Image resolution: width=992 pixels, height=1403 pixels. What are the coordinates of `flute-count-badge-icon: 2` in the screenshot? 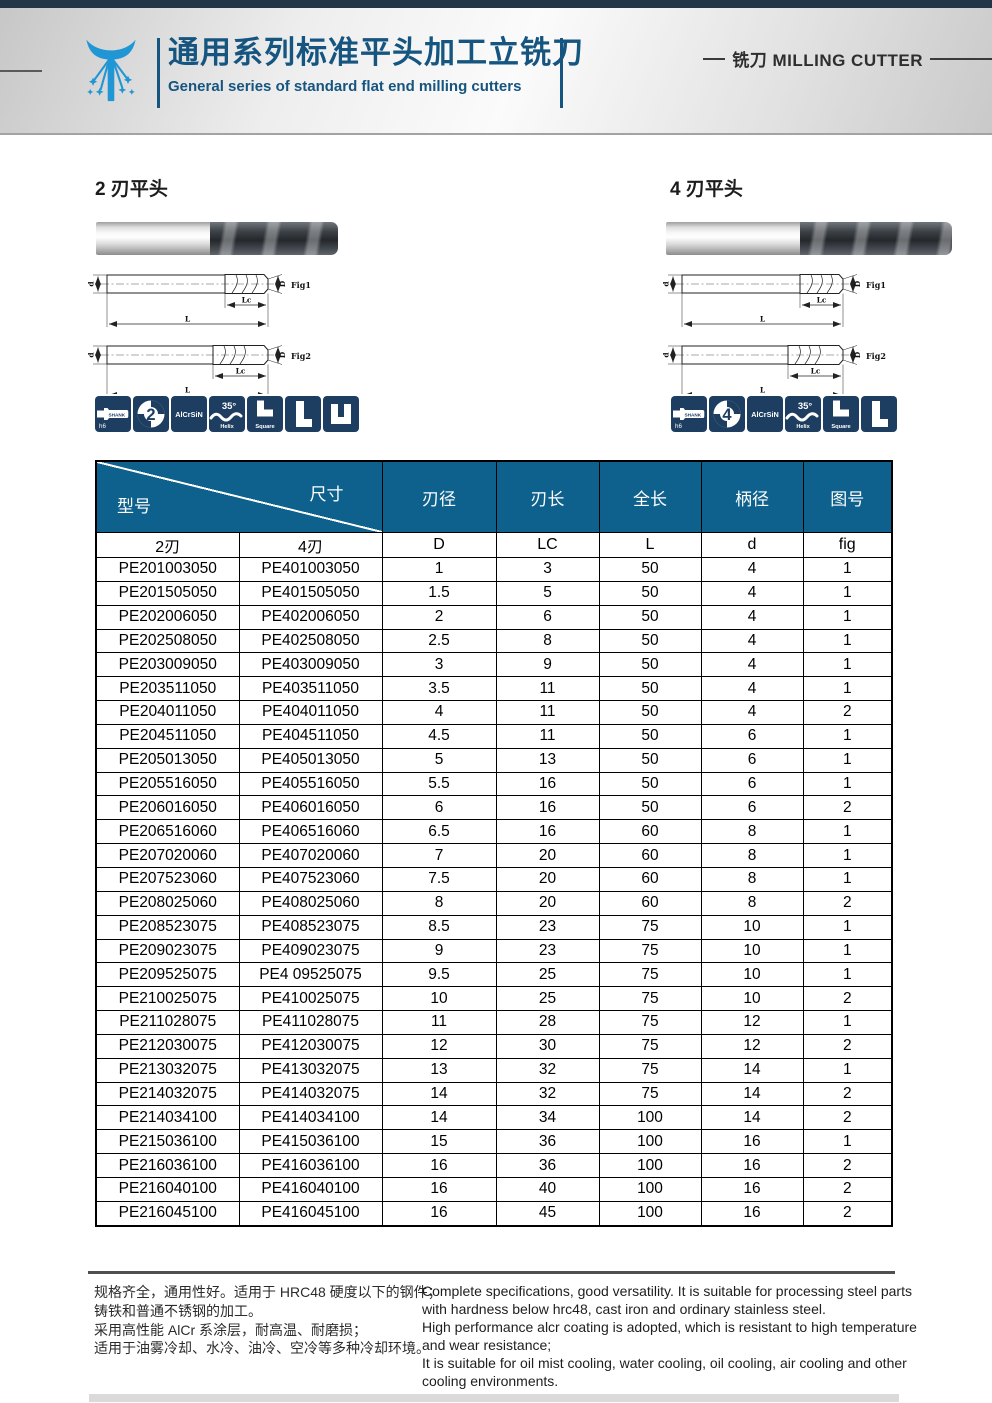 It's located at (151, 414).